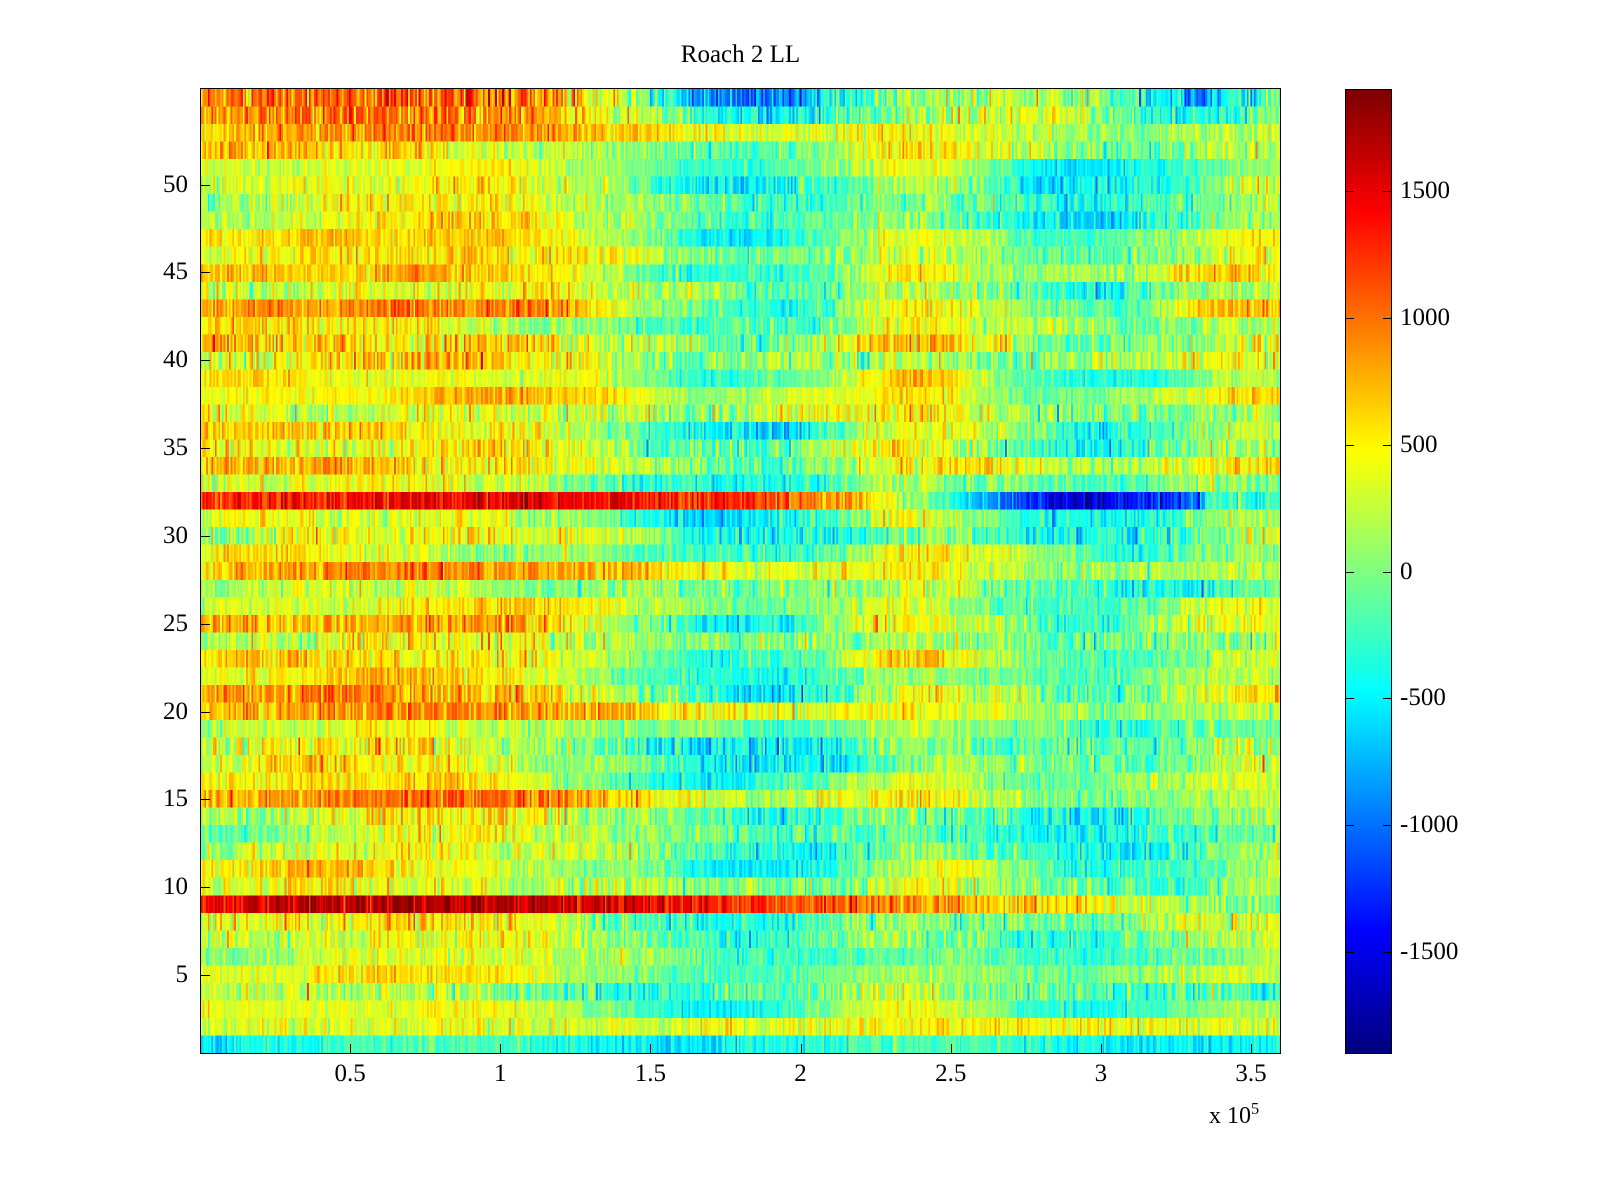 The image size is (1600, 1200). I want to click on x-exponent-mantissa: x 10, so click(1230, 1116).